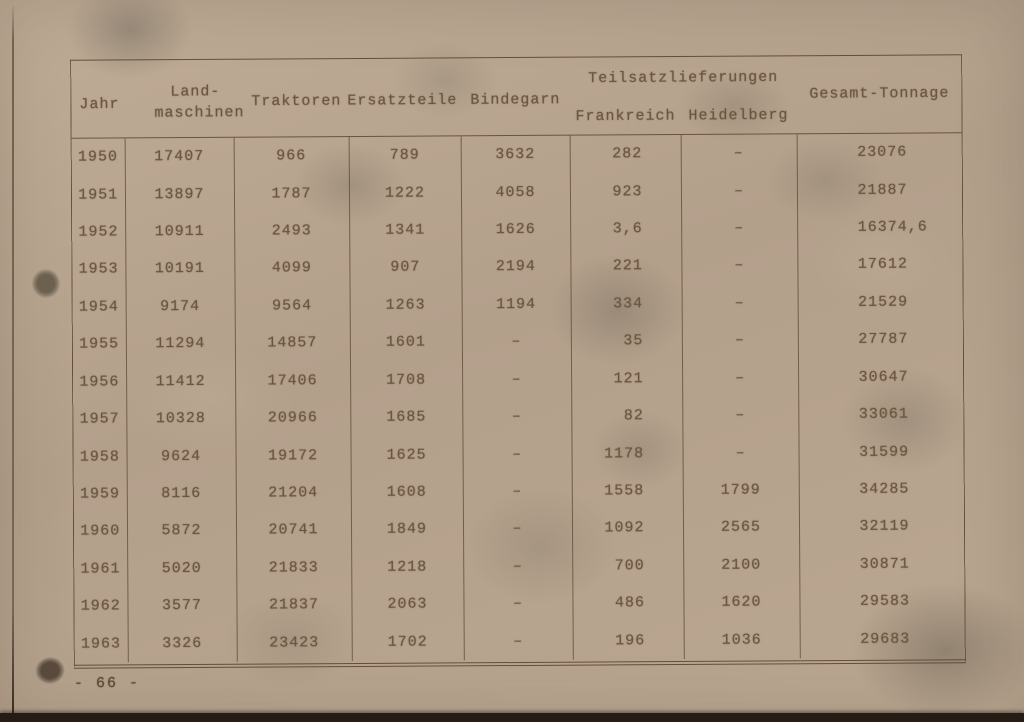 This screenshot has height=722, width=1024. Describe the element at coordinates (100, 606) in the screenshot. I see `year-cell: 1962` at that location.